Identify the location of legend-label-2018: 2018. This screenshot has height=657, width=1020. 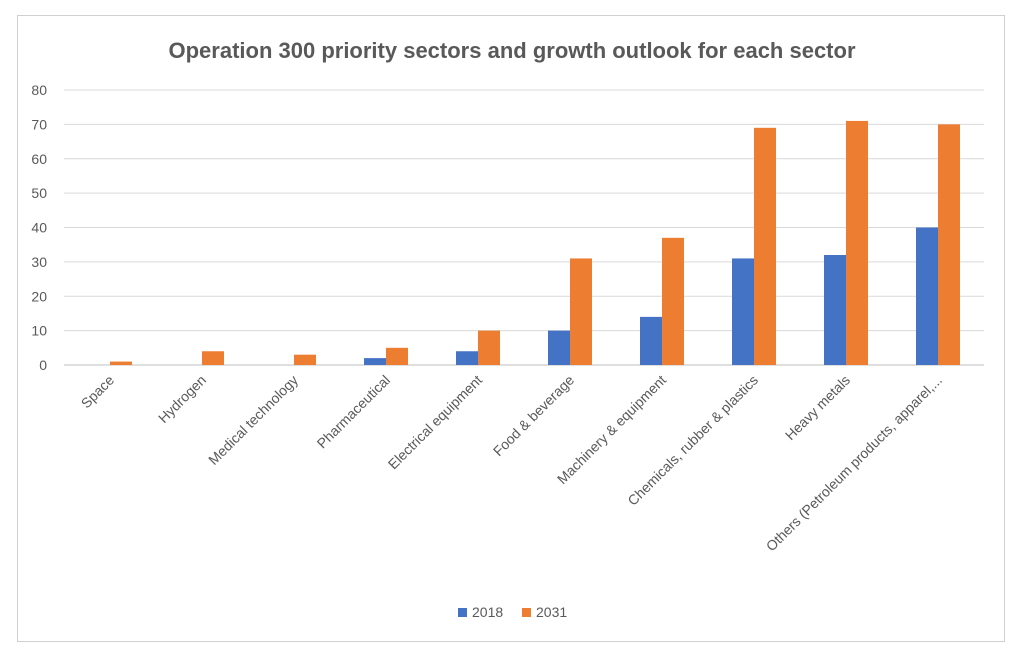
(487, 612).